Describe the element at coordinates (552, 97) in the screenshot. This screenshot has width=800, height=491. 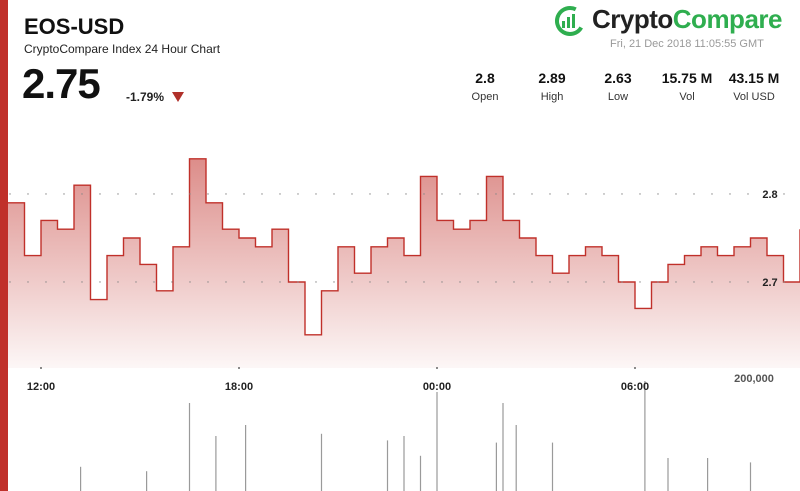
I see `stat-high-label: High` at that location.